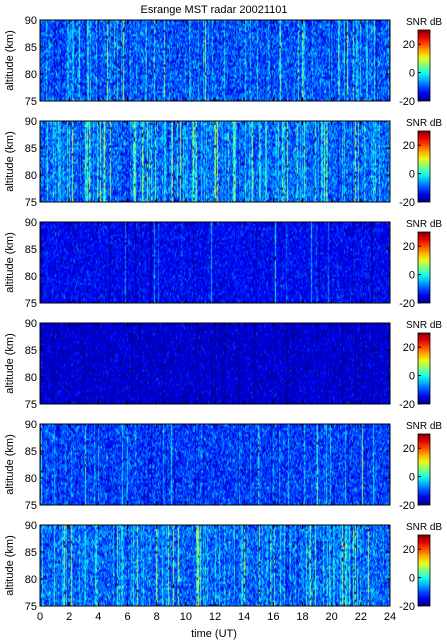  What do you see at coordinates (244, 617) in the screenshot?
I see `x-tick-label: 14` at bounding box center [244, 617].